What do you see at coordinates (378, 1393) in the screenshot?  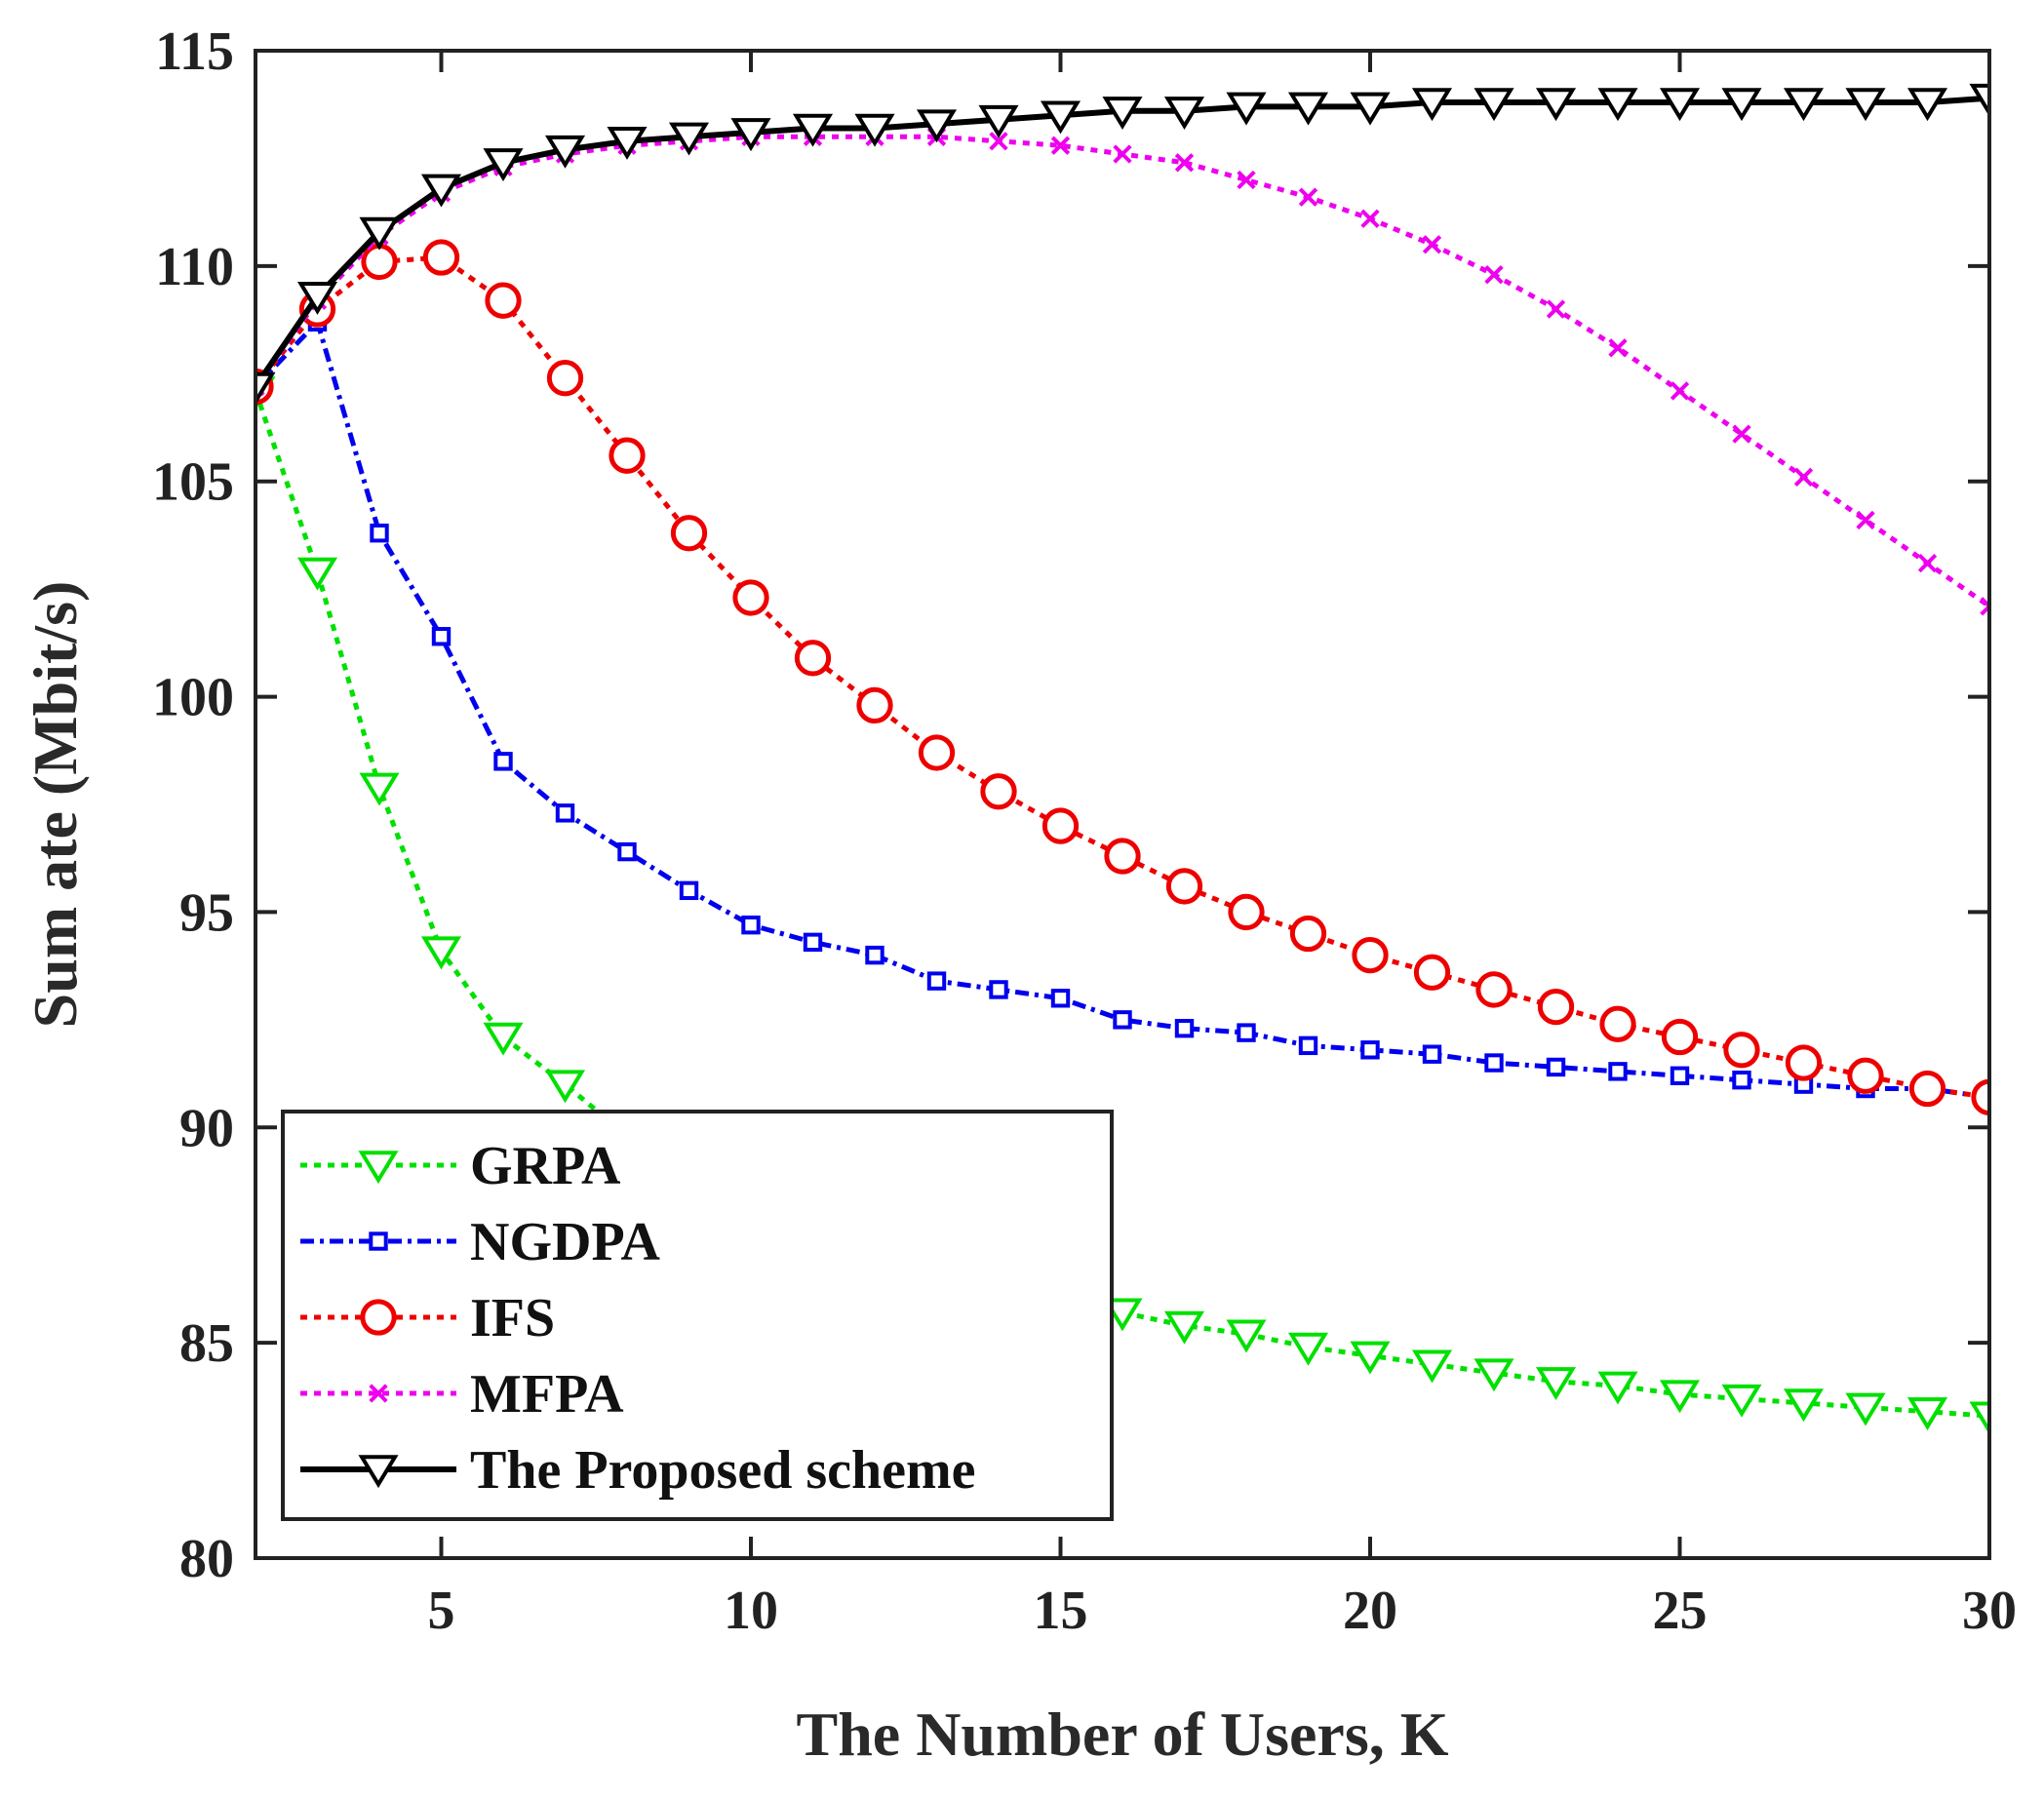 I see `legend-marker-mfpa` at bounding box center [378, 1393].